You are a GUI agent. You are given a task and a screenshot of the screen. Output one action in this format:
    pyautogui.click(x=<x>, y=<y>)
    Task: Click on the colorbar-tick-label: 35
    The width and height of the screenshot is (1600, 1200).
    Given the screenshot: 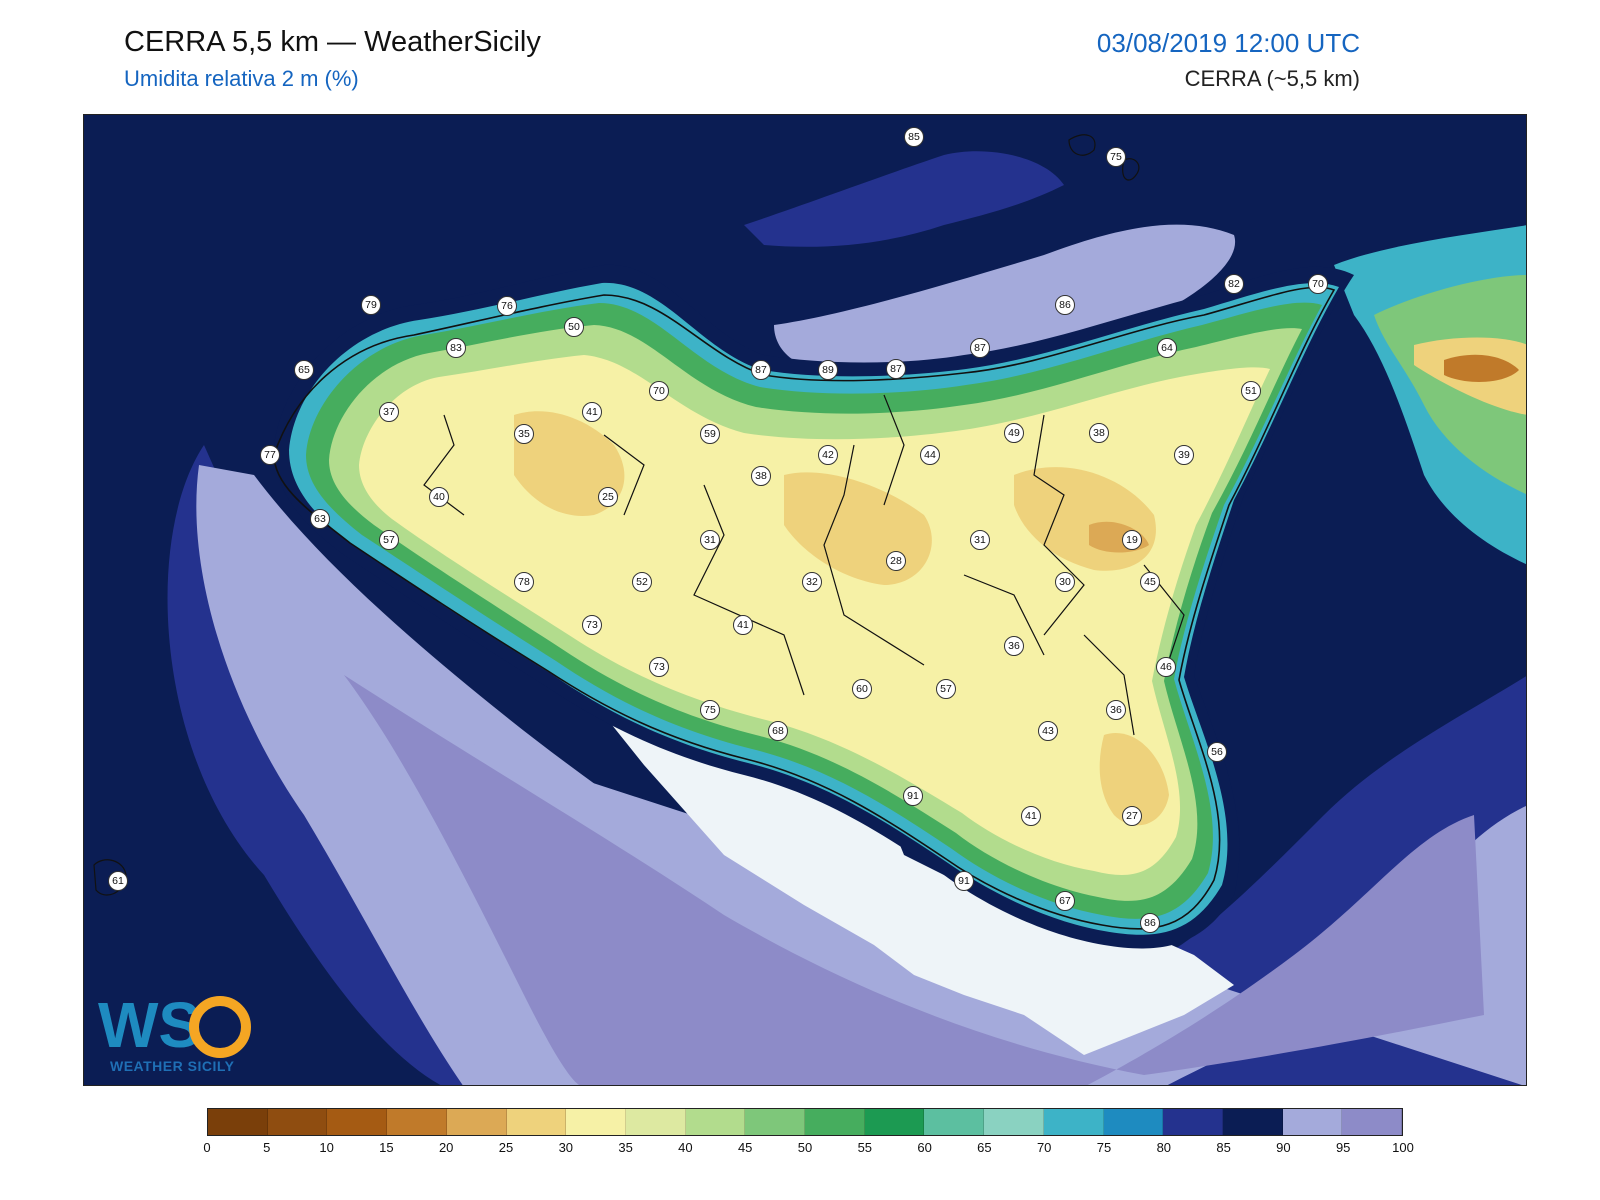 What is the action you would take?
    pyautogui.click(x=625, y=1147)
    